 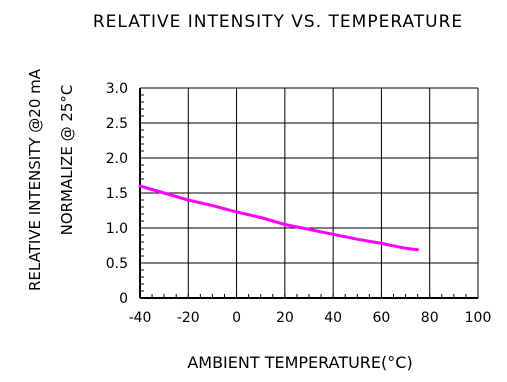 I want to click on y-axis-label: RELATIVE INTENSITY @20 mA, so click(x=35, y=179).